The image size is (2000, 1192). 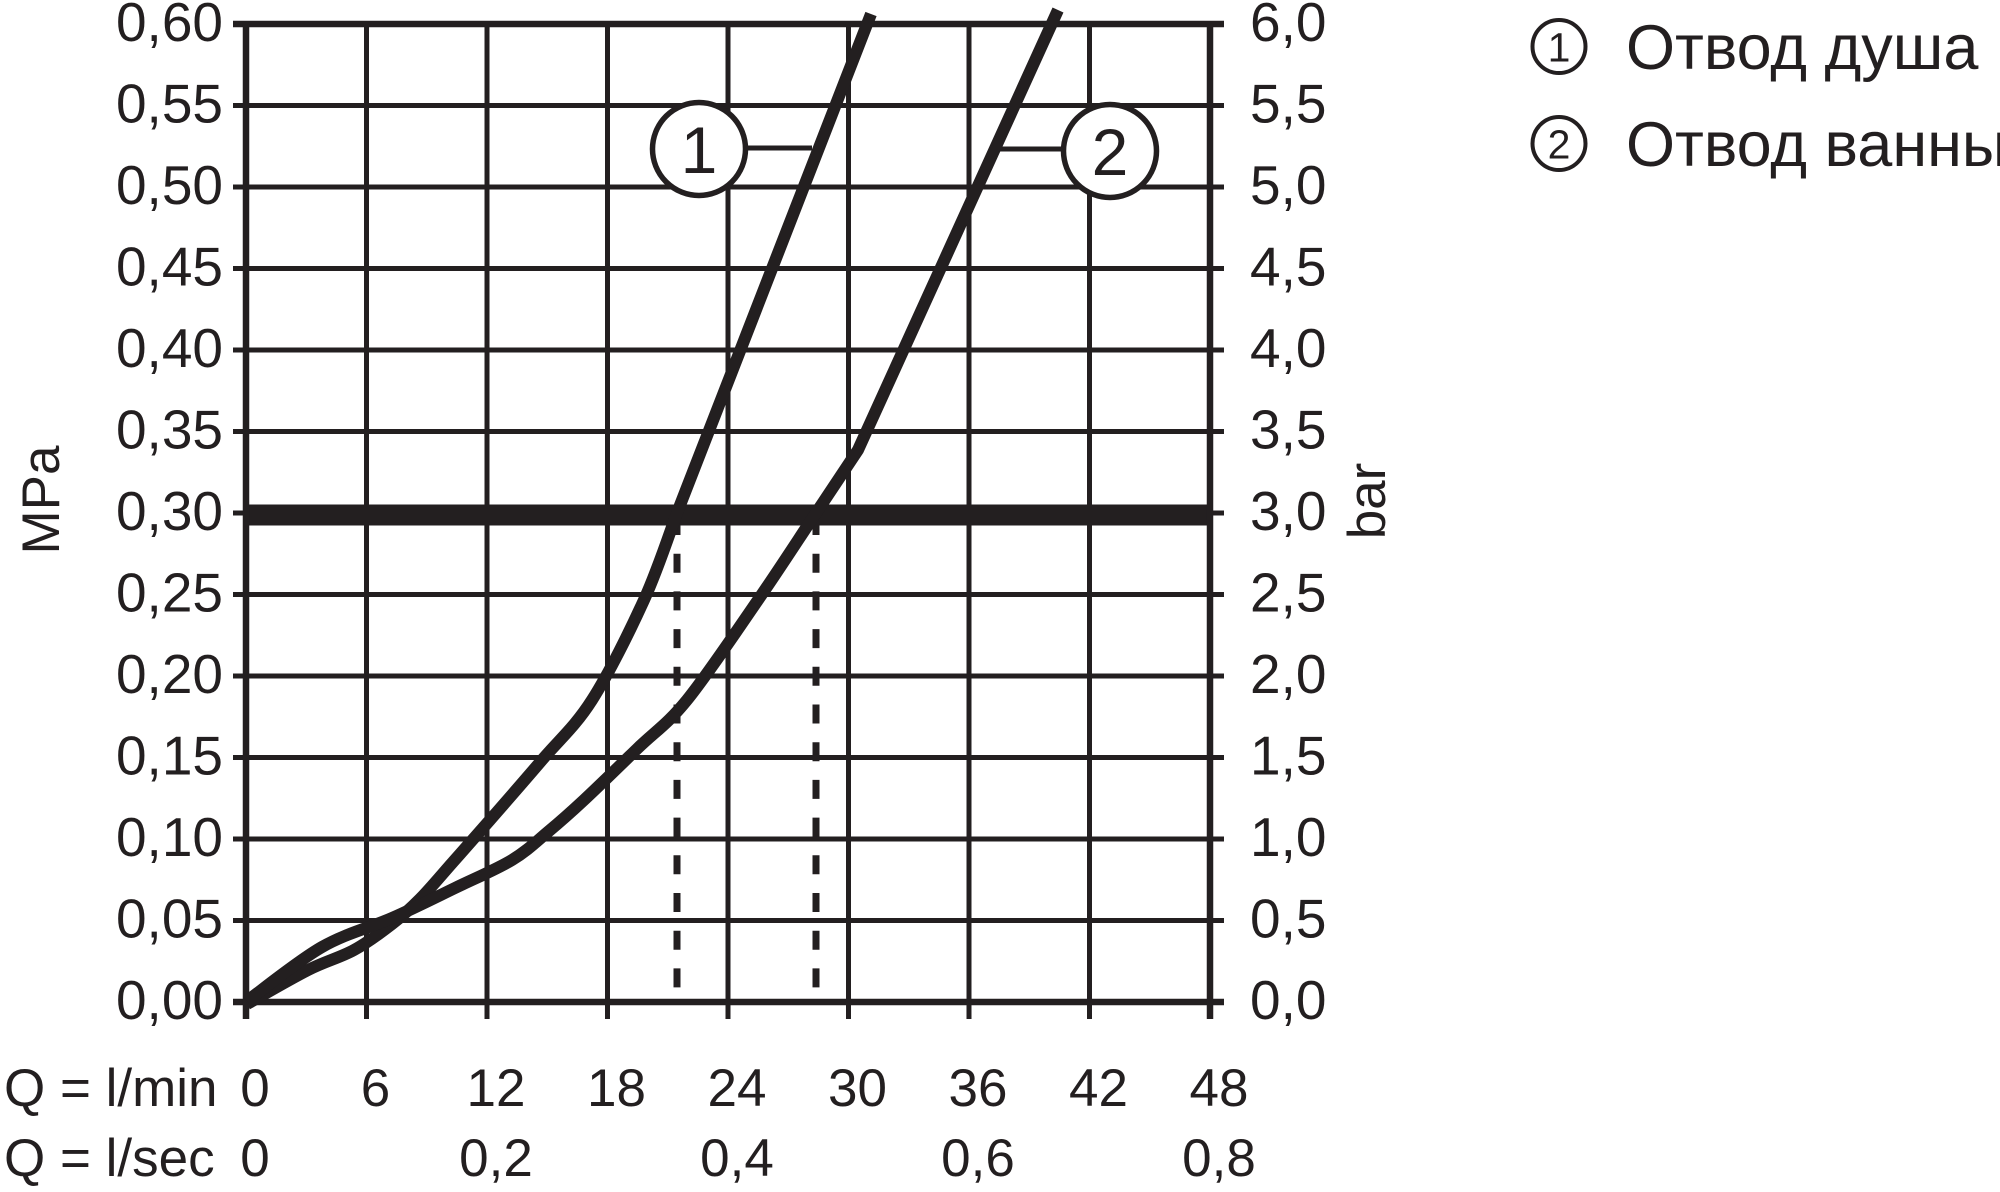 What do you see at coordinates (1288, 919) in the screenshot?
I see `svg-text: 0,5` at bounding box center [1288, 919].